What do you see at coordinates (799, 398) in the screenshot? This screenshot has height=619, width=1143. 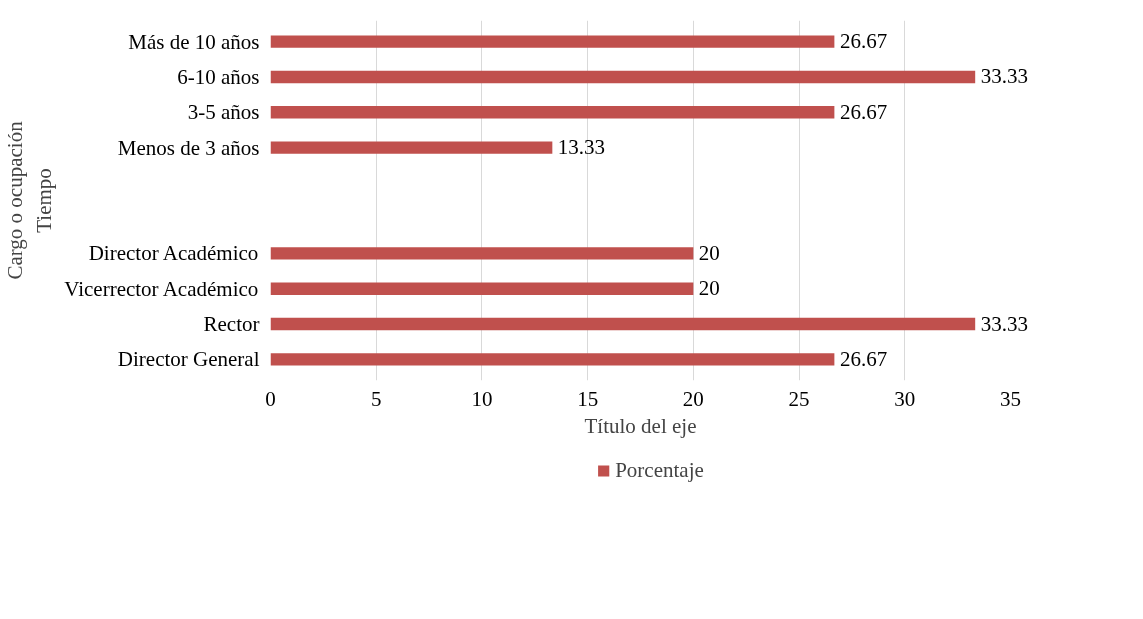 I see `x-tick-label: 25` at bounding box center [799, 398].